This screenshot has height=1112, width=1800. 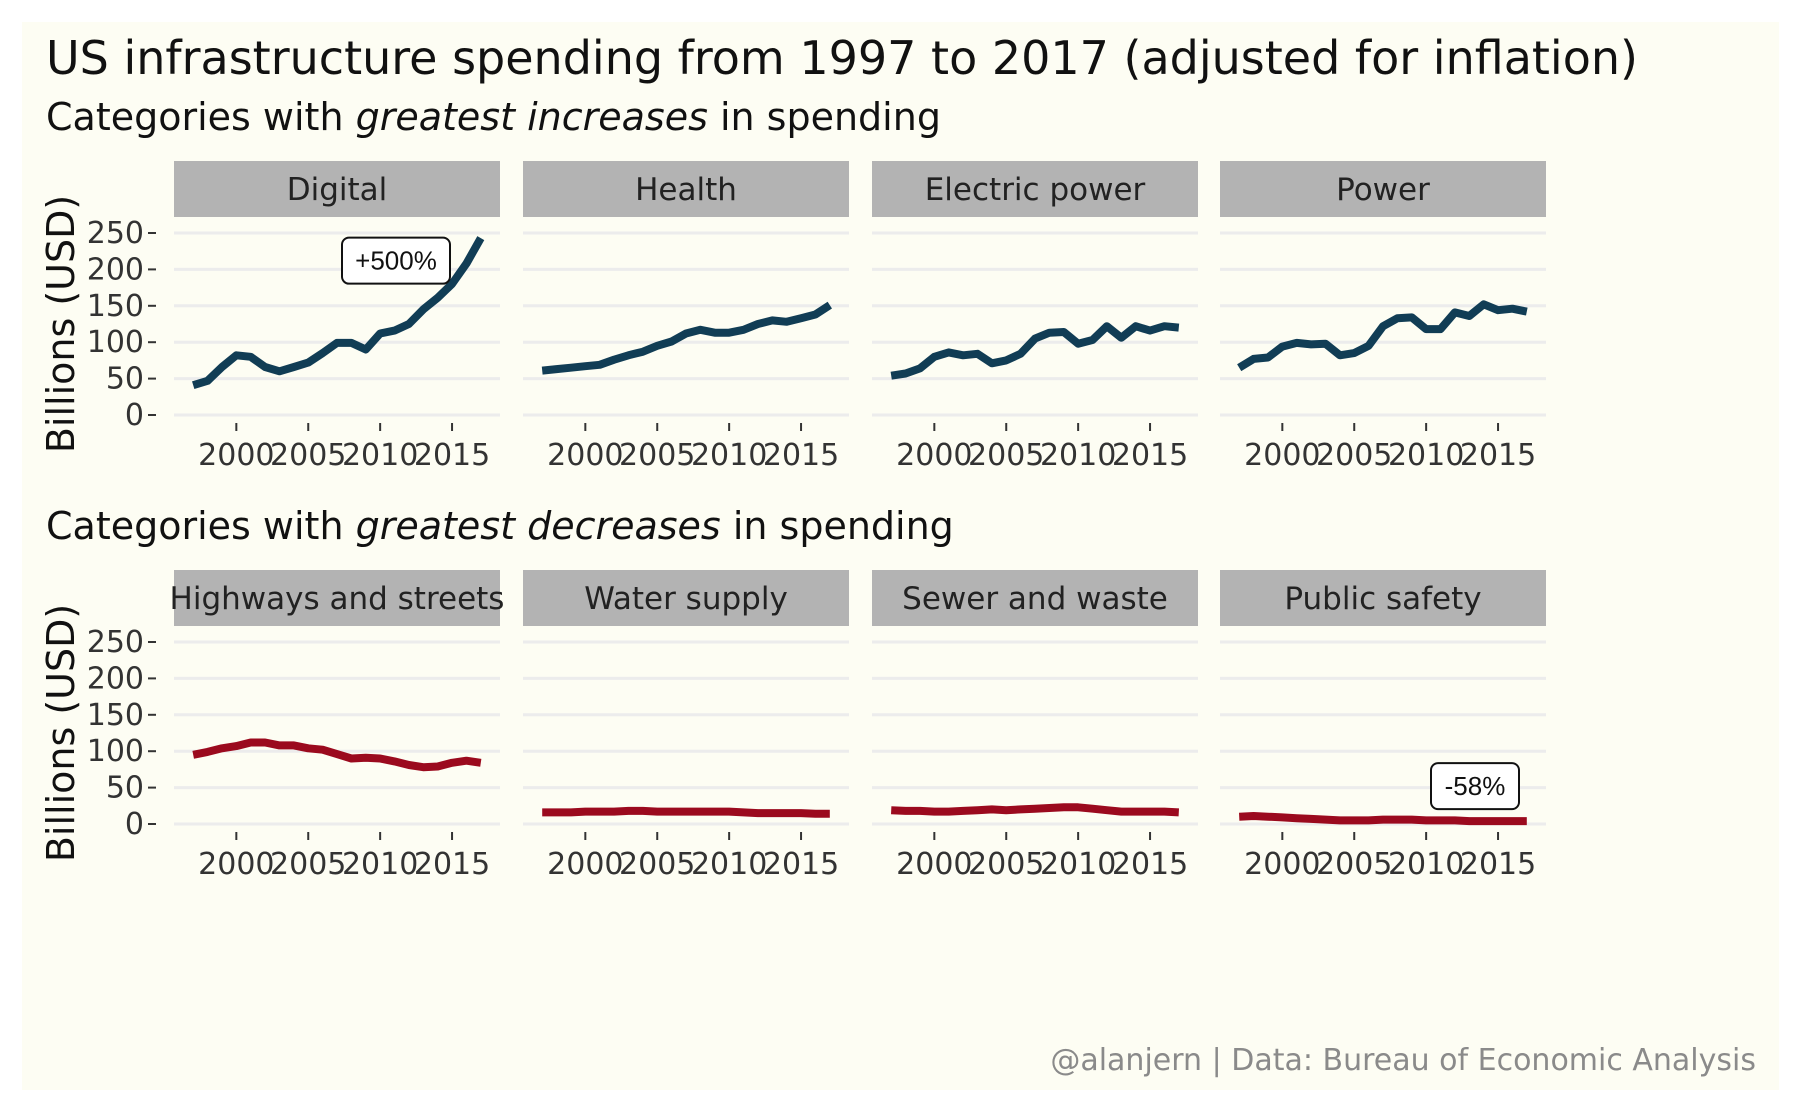 What do you see at coordinates (532, 117) in the screenshot?
I see `subtitle-part: greatest increases` at bounding box center [532, 117].